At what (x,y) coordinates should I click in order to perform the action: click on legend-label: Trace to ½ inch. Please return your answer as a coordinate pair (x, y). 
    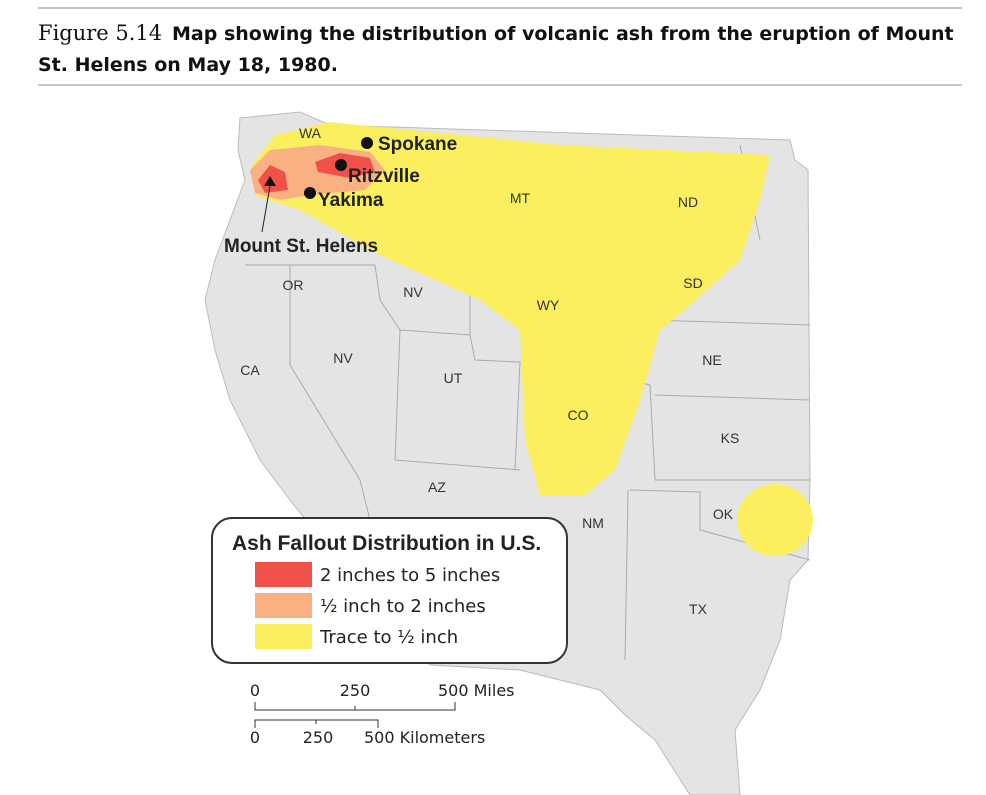
    Looking at the image, I should click on (388, 637).